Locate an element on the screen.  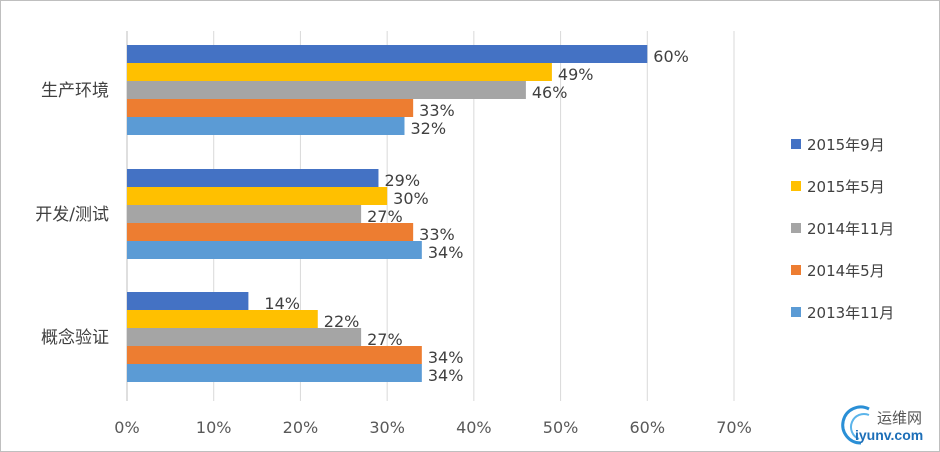
legend-label: 2014年5月 is located at coordinates (846, 271).